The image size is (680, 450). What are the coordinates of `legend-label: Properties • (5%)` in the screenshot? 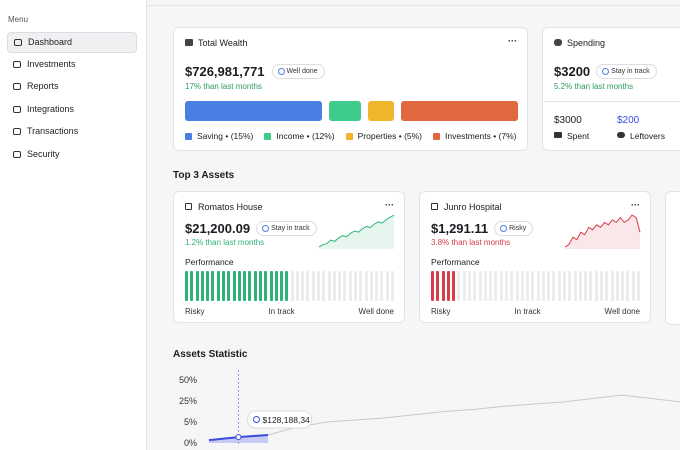 It's located at (390, 136).